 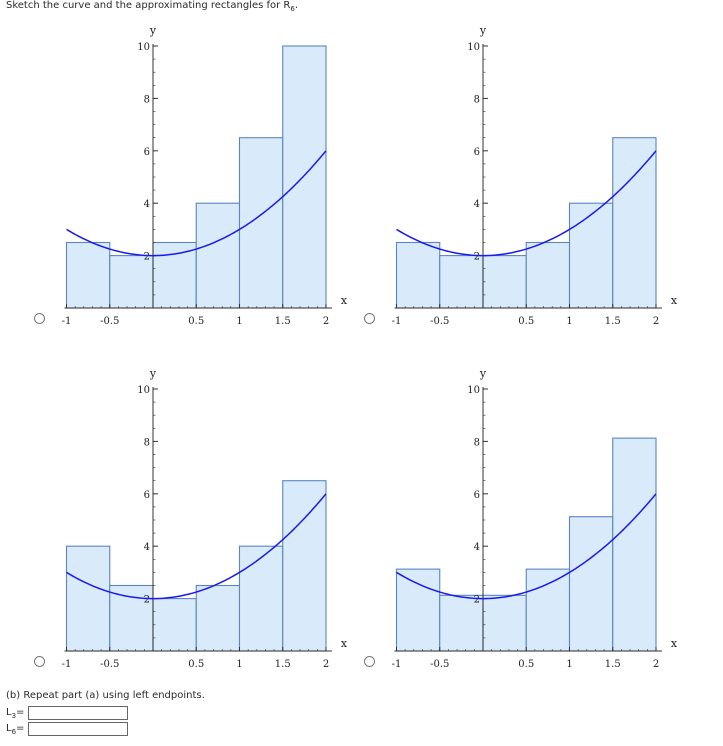 I want to click on l6-label: L6=, so click(x=15, y=729).